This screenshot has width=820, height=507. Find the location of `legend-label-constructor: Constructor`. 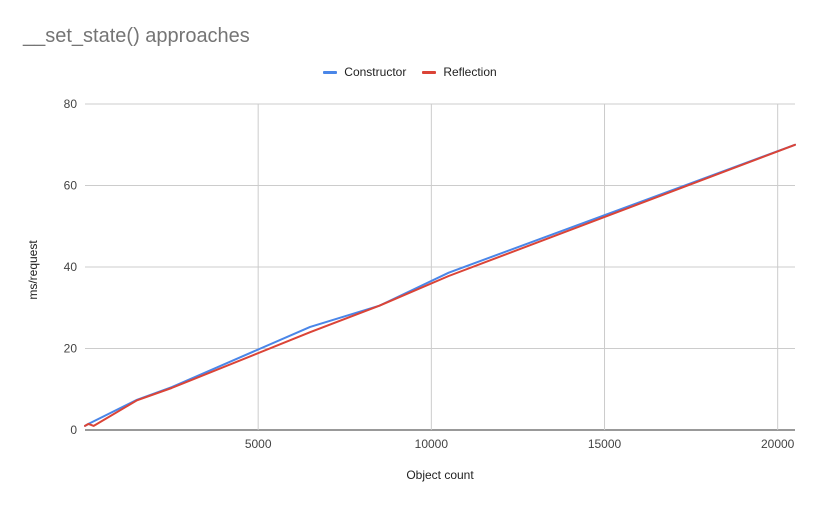

legend-label-constructor: Constructor is located at coordinates (375, 72).